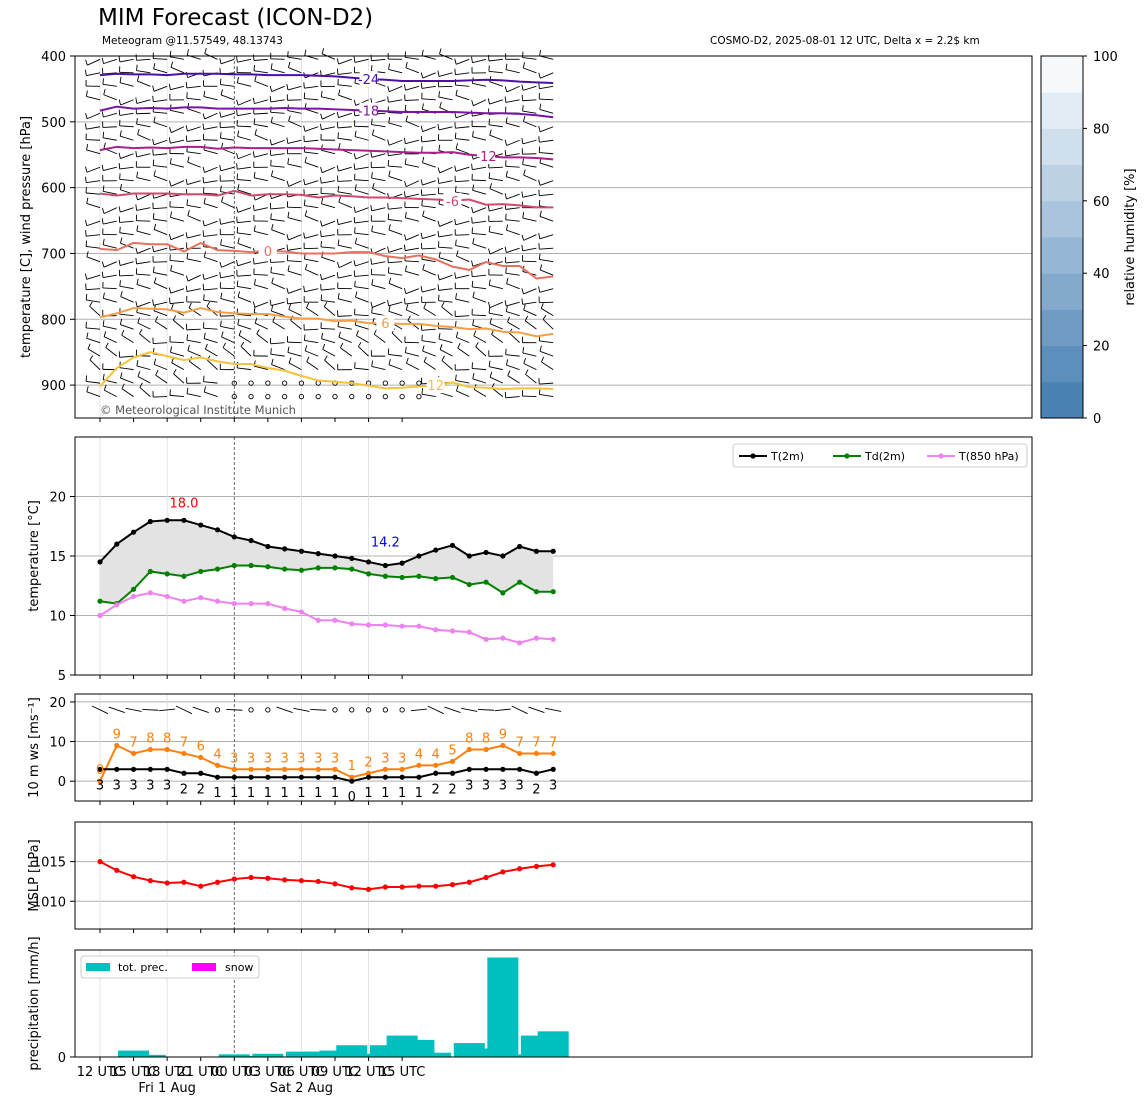 The height and width of the screenshot is (1105, 1148). What do you see at coordinates (57, 743) in the screenshot?
I see `y-tick-label: 10` at bounding box center [57, 743].